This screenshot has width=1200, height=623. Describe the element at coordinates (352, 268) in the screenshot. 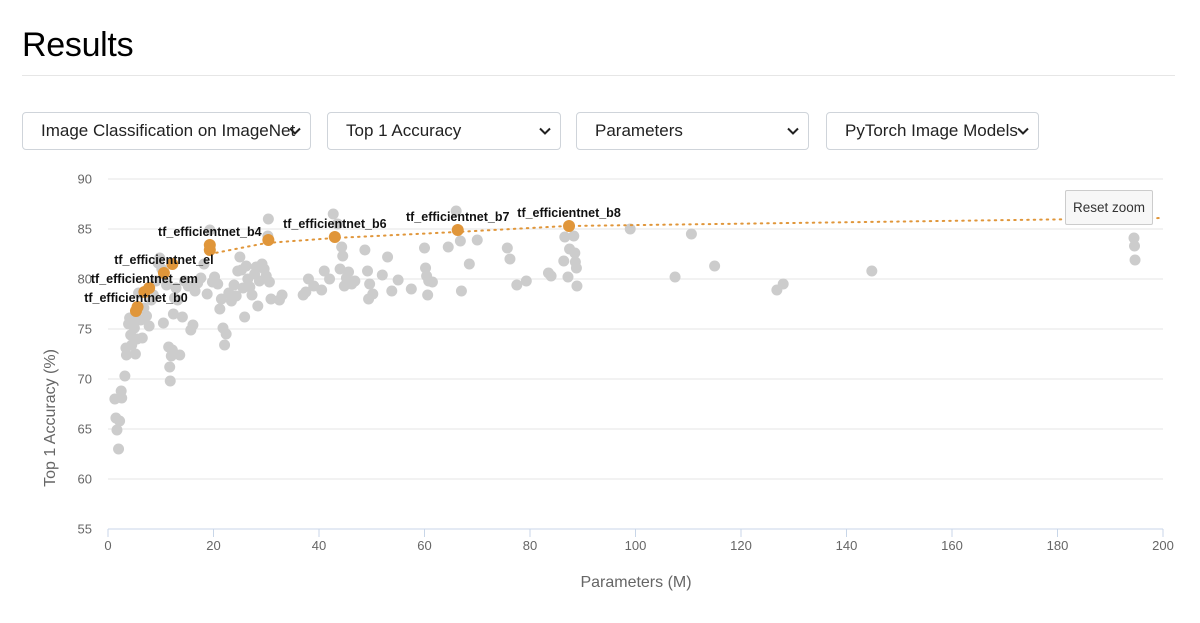

I see `highlighted-points` at that location.